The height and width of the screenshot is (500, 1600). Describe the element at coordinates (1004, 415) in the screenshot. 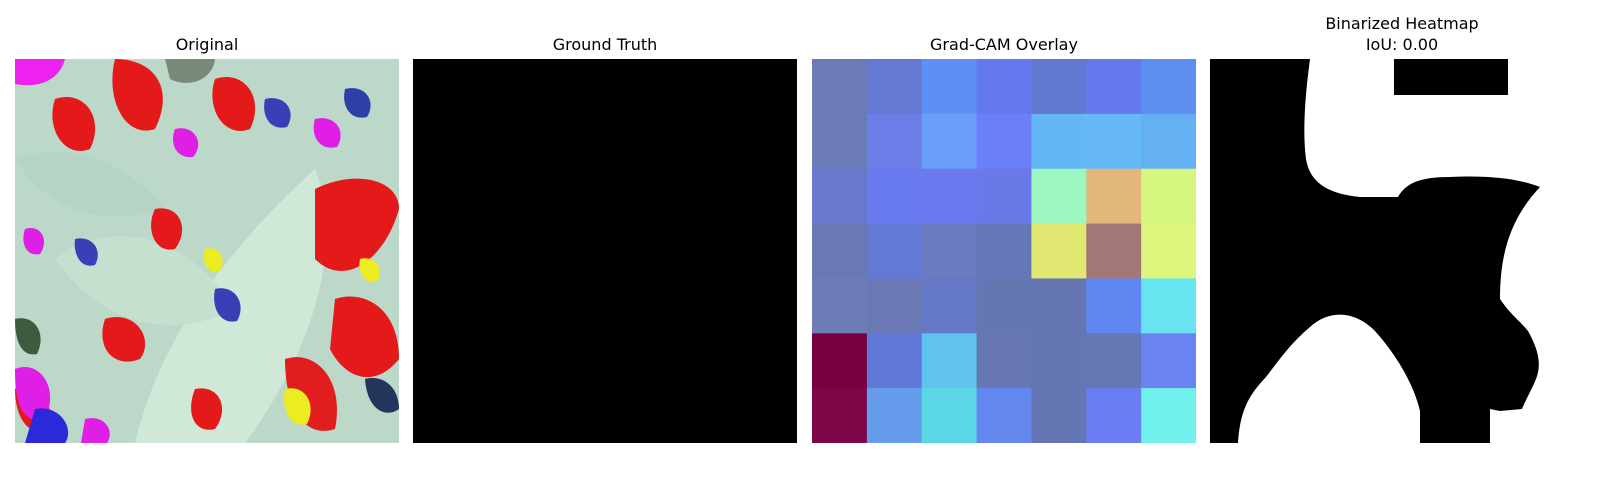

I see `heatmap-cell-r6-c3` at that location.